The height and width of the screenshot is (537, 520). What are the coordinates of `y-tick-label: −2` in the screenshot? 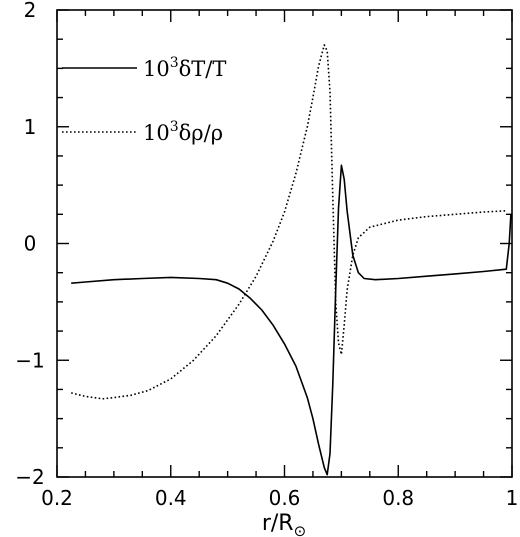 It's located at (29, 477).